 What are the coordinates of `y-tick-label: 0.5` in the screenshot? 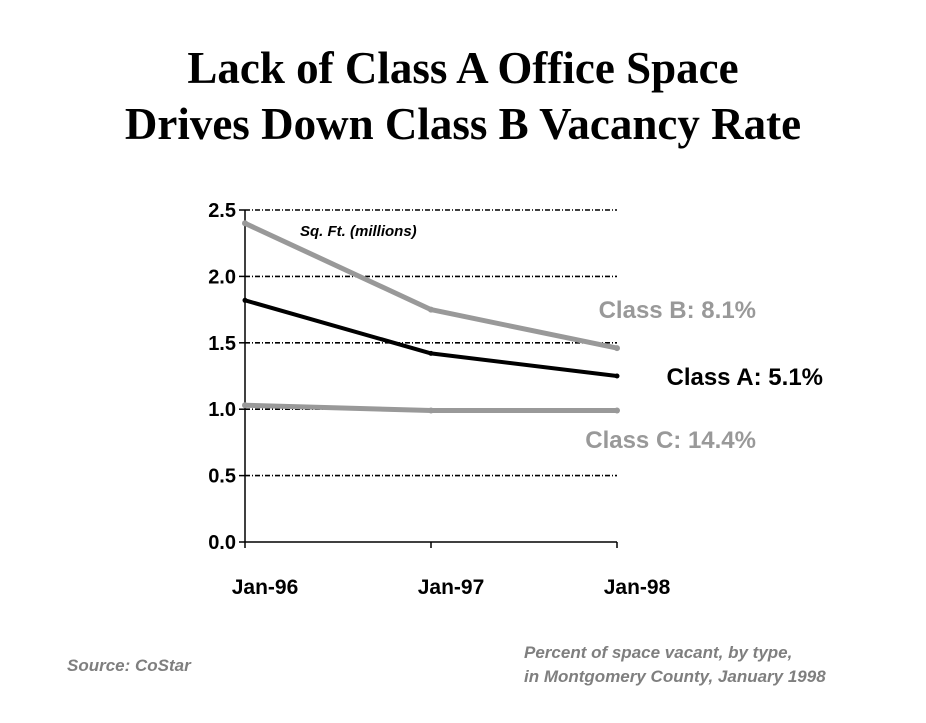 It's located at (222, 477).